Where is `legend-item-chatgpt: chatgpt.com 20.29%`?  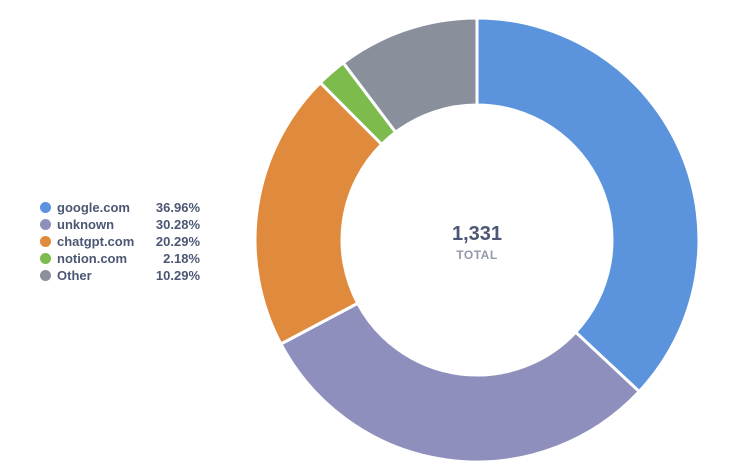 legend-item-chatgpt: chatgpt.com 20.29% is located at coordinates (120, 241).